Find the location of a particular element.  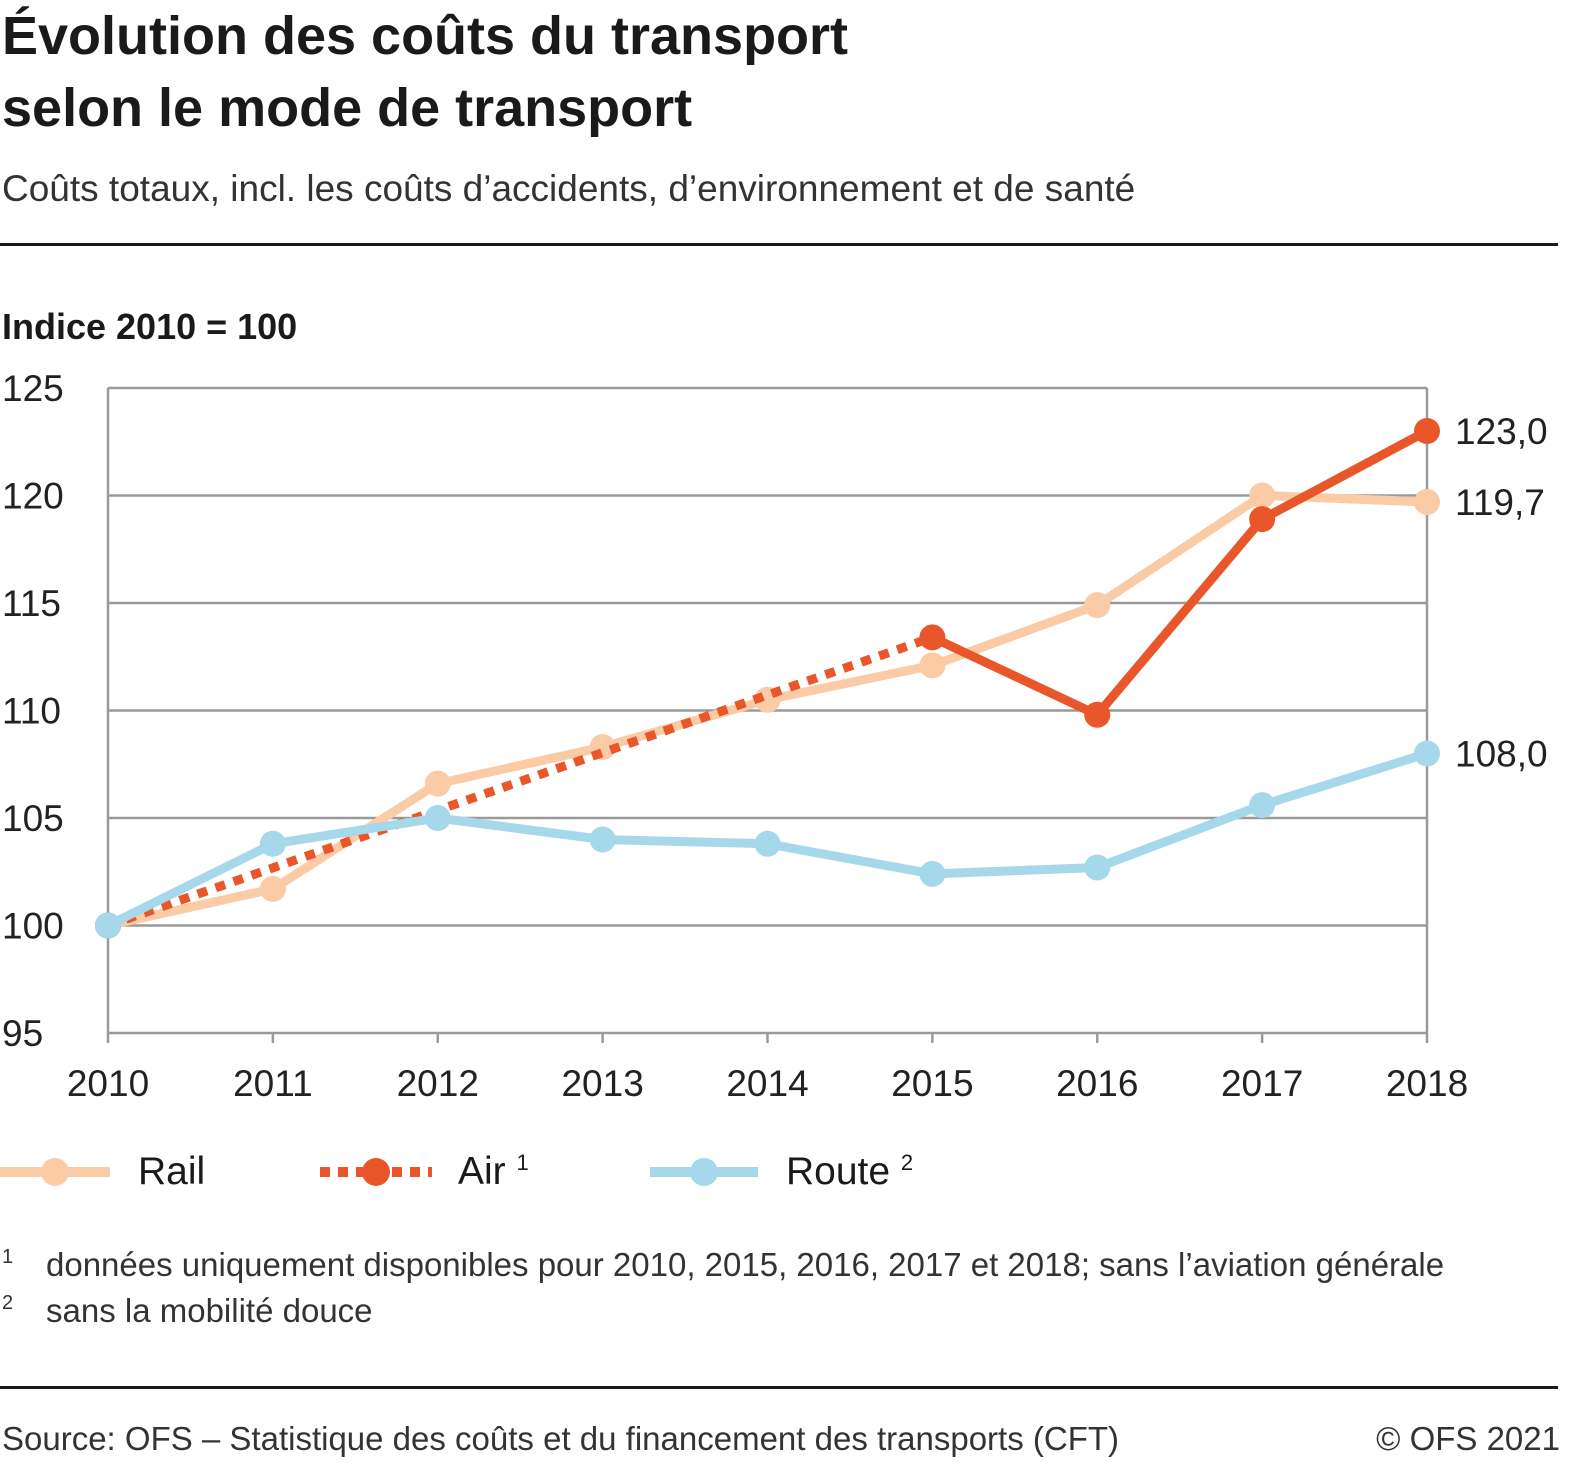

y-tick-label: 125 is located at coordinates (33, 388).